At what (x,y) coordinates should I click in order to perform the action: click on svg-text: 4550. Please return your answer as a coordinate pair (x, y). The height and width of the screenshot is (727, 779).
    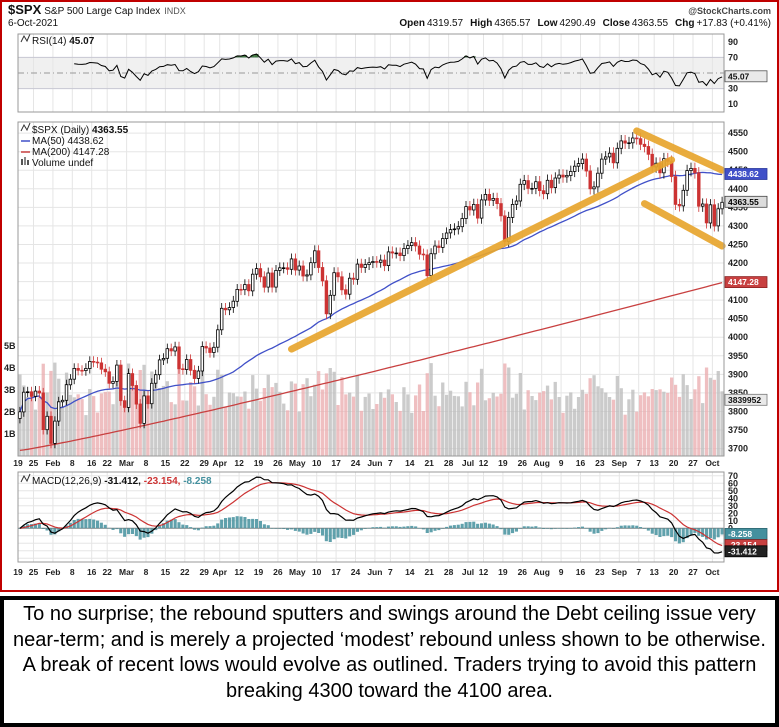
    Looking at the image, I should click on (738, 133).